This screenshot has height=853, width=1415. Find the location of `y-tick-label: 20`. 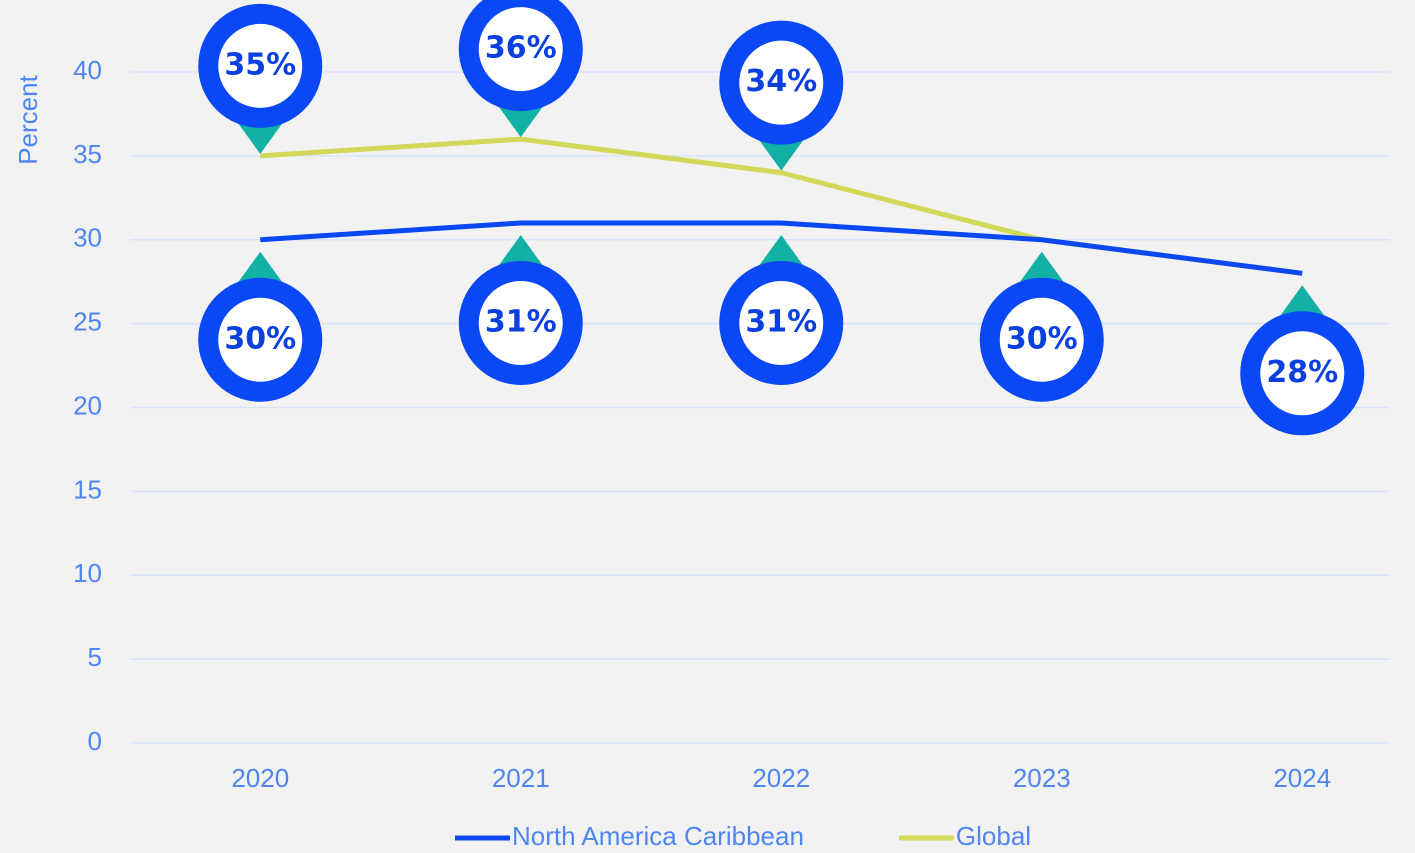

y-tick-label: 20 is located at coordinates (87, 405).